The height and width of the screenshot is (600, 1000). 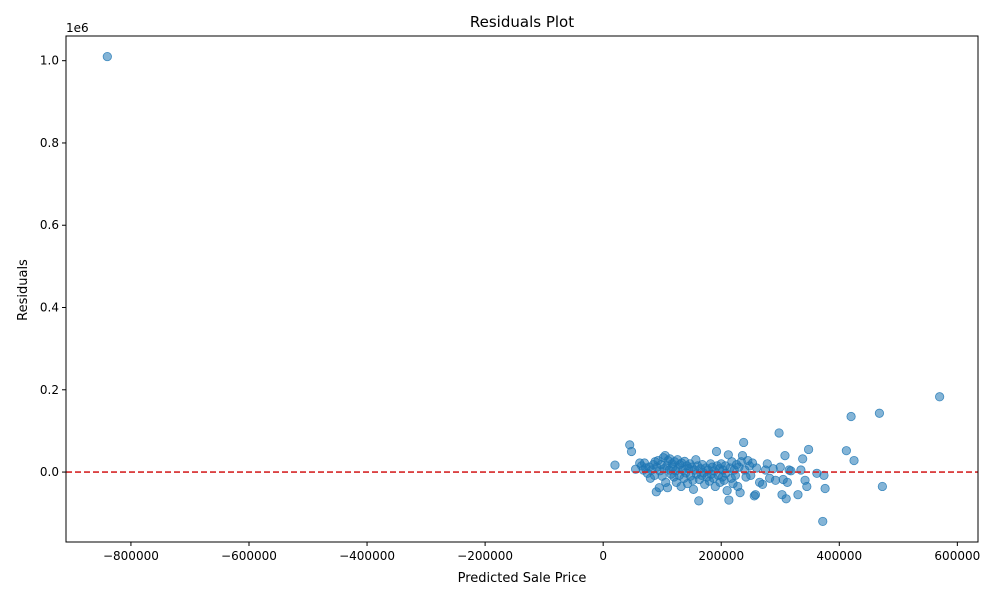 I want to click on y-tick-label: 0.8, so click(x=49, y=143).